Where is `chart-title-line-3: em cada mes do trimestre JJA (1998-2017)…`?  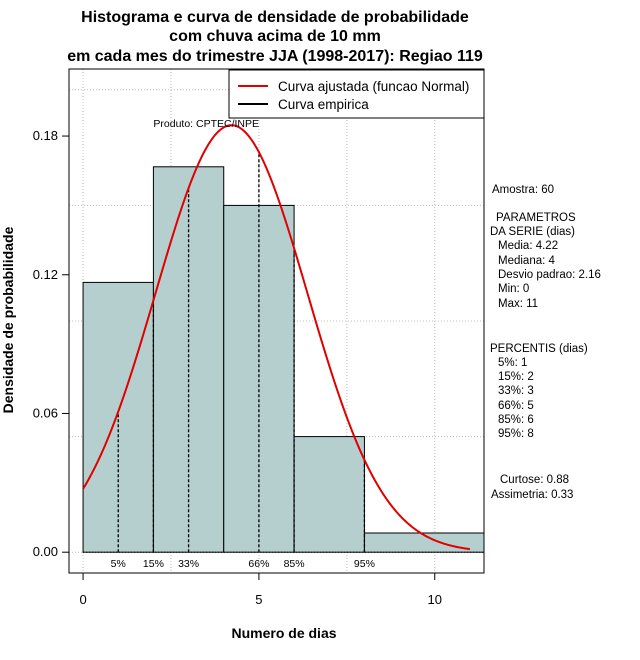 chart-title-line-3: em cada mes do trimestre JJA (1998-2017)… is located at coordinates (275, 56).